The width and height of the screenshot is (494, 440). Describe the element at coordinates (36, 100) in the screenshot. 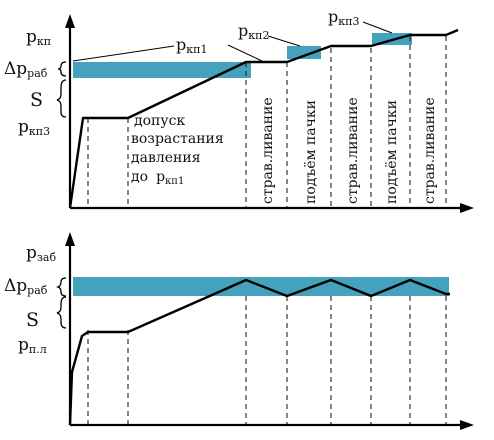

I see `top-s-label: S` at that location.